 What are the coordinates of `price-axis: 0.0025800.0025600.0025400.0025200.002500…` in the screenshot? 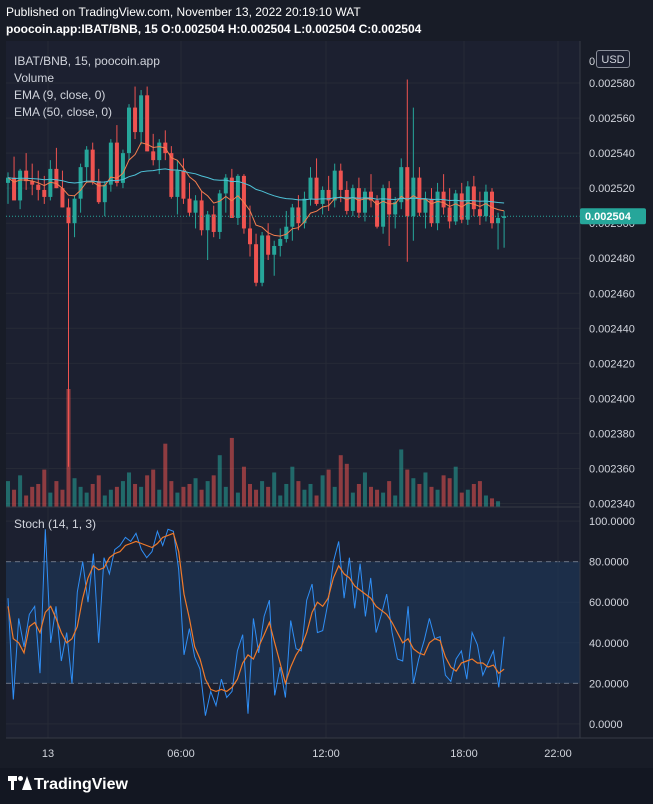 It's located at (612, 294).